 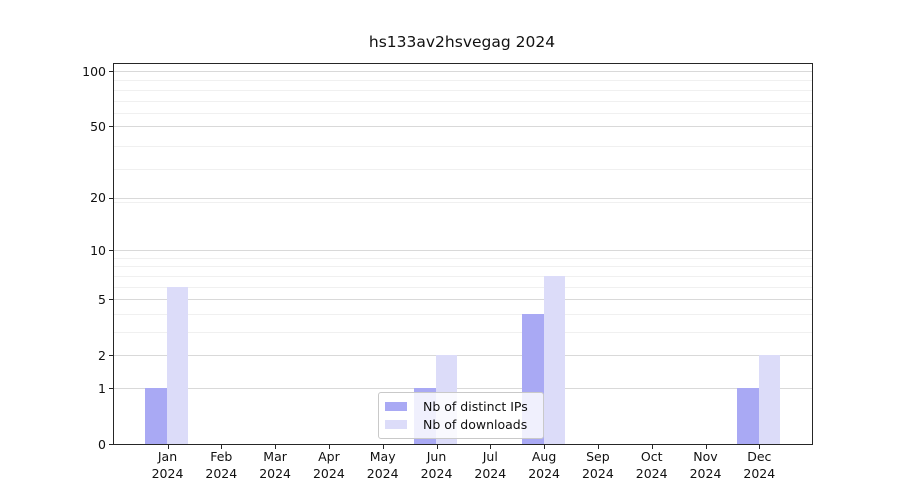 What do you see at coordinates (462, 42) in the screenshot?
I see `chart-title: hs133av2hsvegag 2024` at bounding box center [462, 42].